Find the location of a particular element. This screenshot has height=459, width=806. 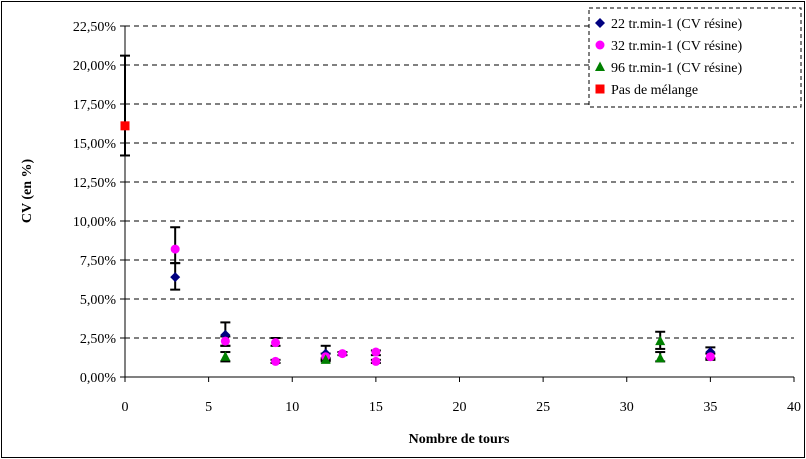

x-tick-label: 5 is located at coordinates (208, 407).